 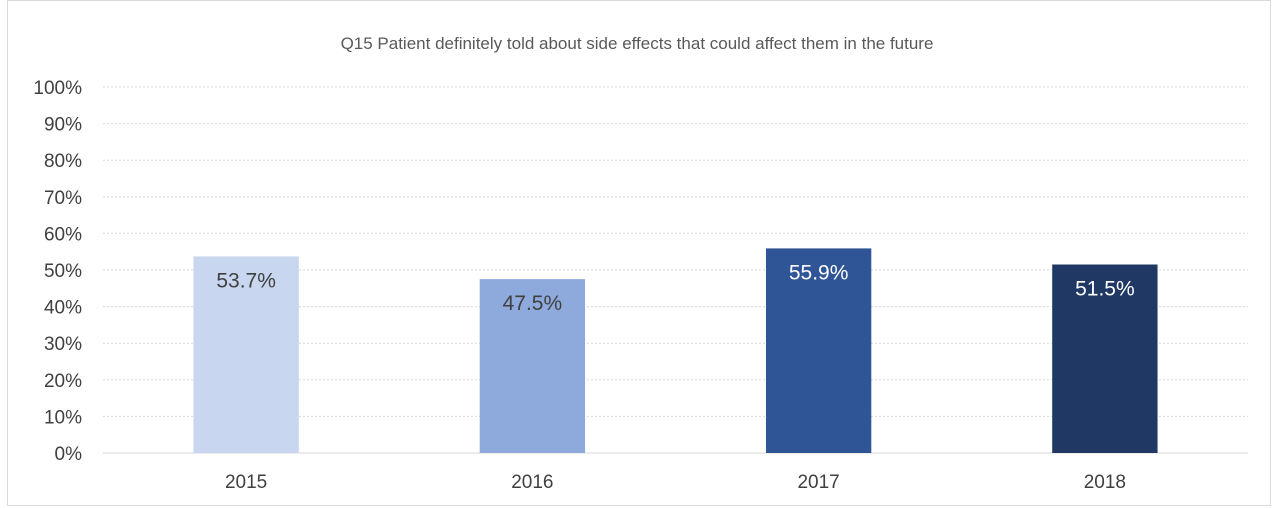 I want to click on data-label: 55.9%, so click(x=819, y=272).